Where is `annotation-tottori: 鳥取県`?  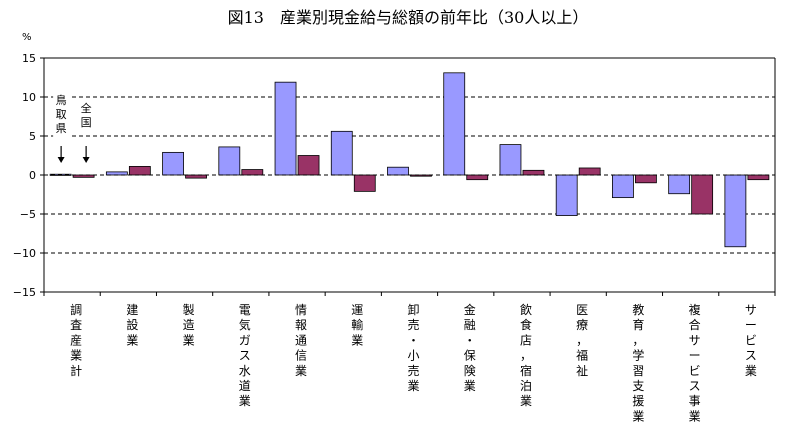
annotation-tottori: 鳥取県 is located at coordinates (61, 114).